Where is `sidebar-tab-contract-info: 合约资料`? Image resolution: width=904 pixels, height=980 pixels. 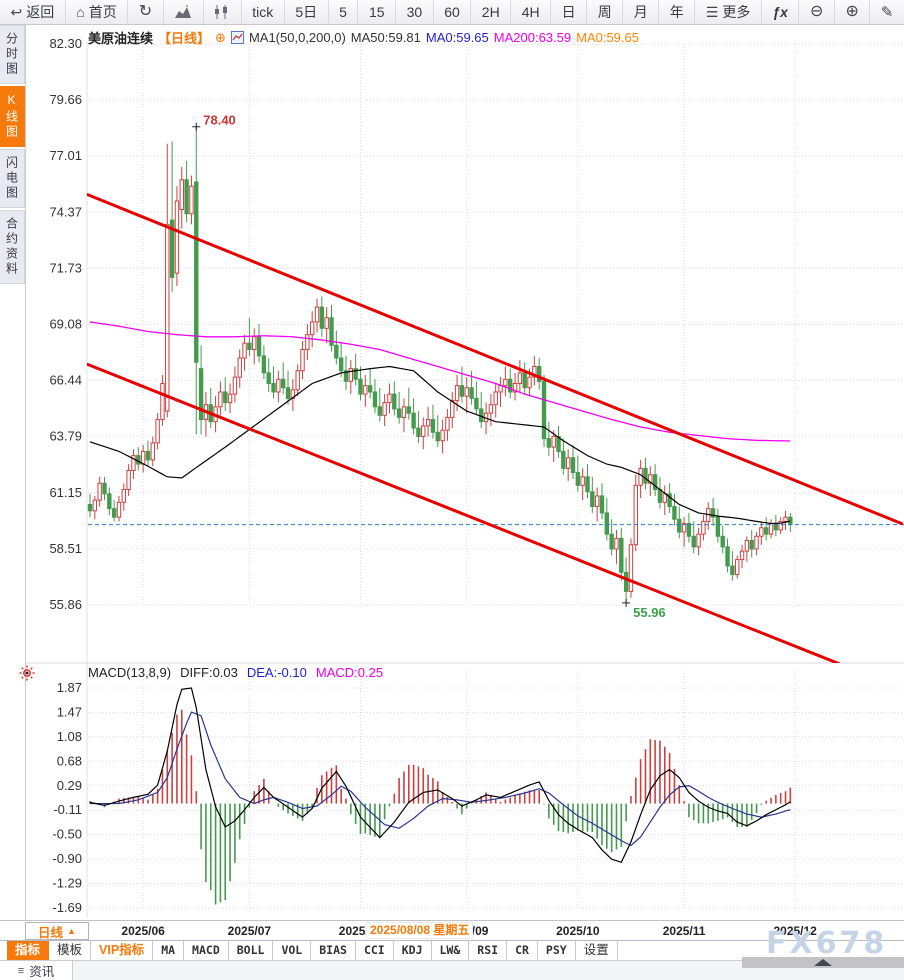 sidebar-tab-contract-info: 合约资料 is located at coordinates (12, 247).